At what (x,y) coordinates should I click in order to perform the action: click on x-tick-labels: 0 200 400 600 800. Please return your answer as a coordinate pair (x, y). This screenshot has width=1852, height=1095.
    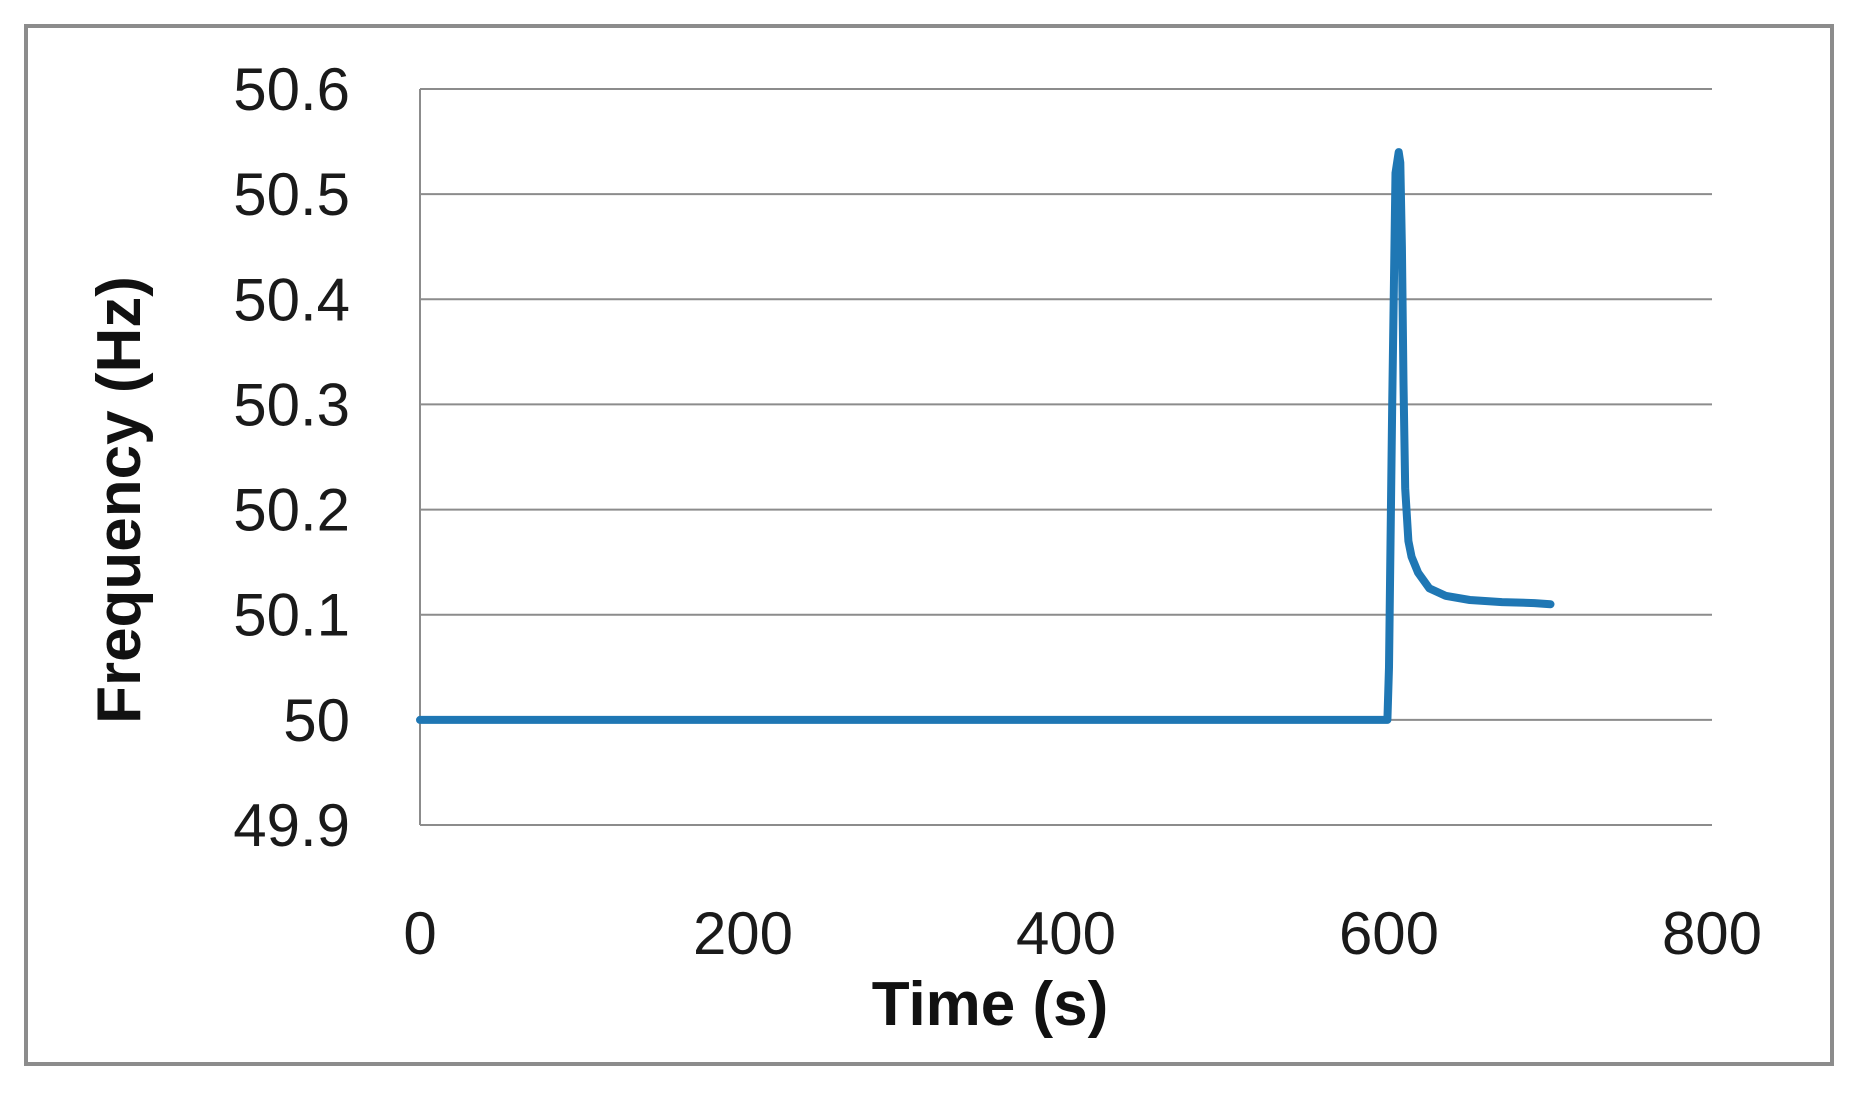
    Looking at the image, I should click on (1082, 933).